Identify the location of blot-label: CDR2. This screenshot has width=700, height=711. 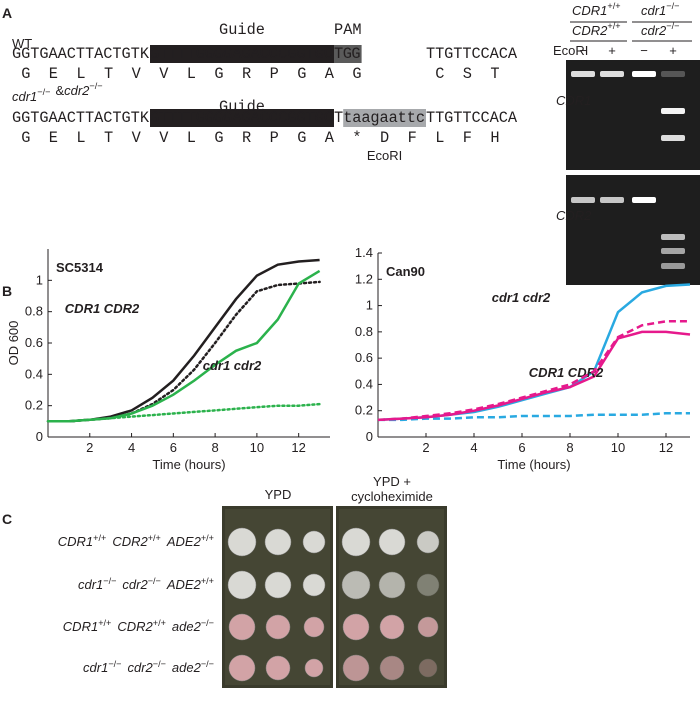
(574, 215).